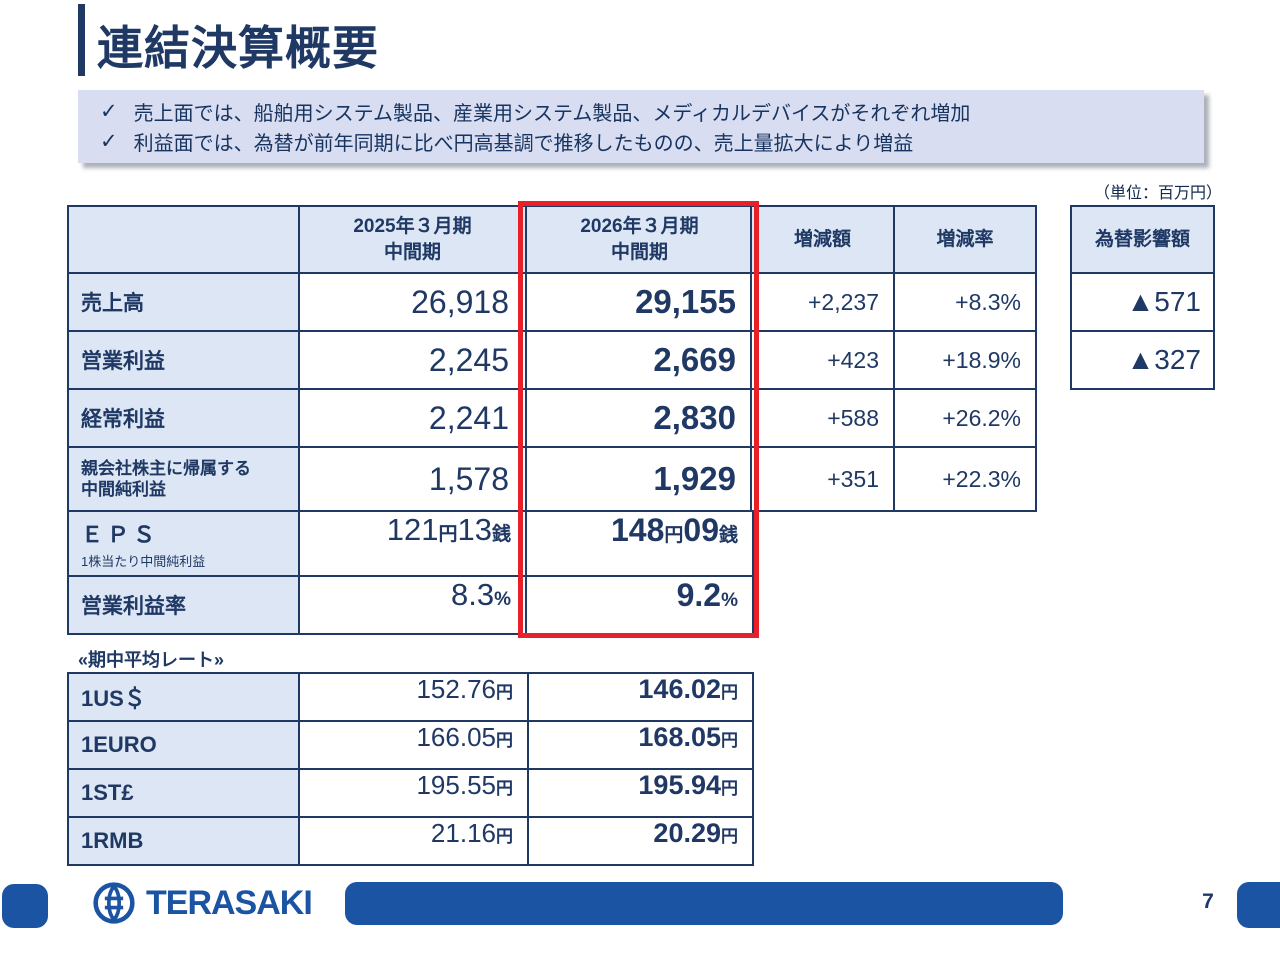 This screenshot has width=1280, height=960. What do you see at coordinates (448, 534) in the screenshot?
I see `eps-prev-yen-unit: 円` at bounding box center [448, 534].